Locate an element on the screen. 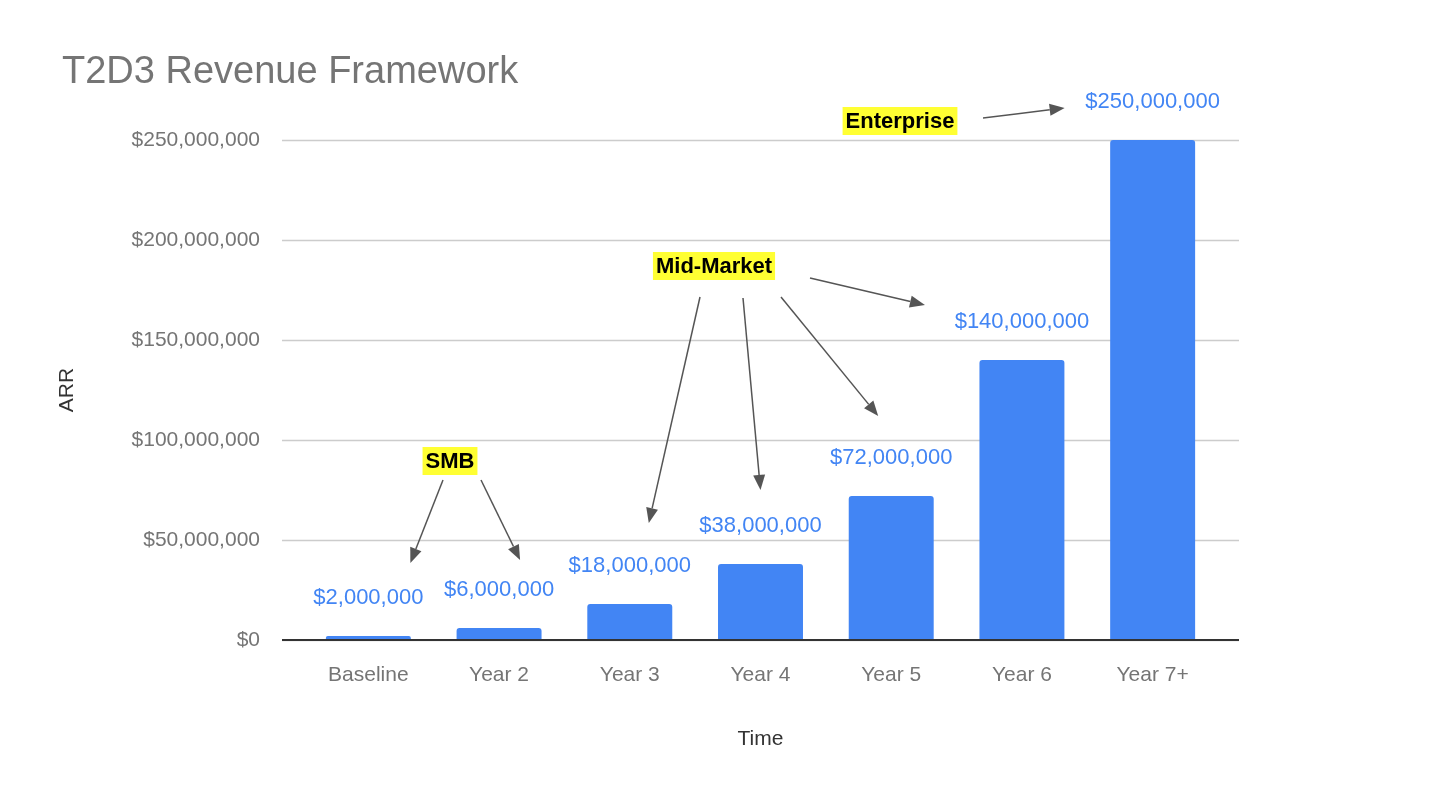 This screenshot has width=1446, height=803. y-axis-title: ARR is located at coordinates (66, 390).